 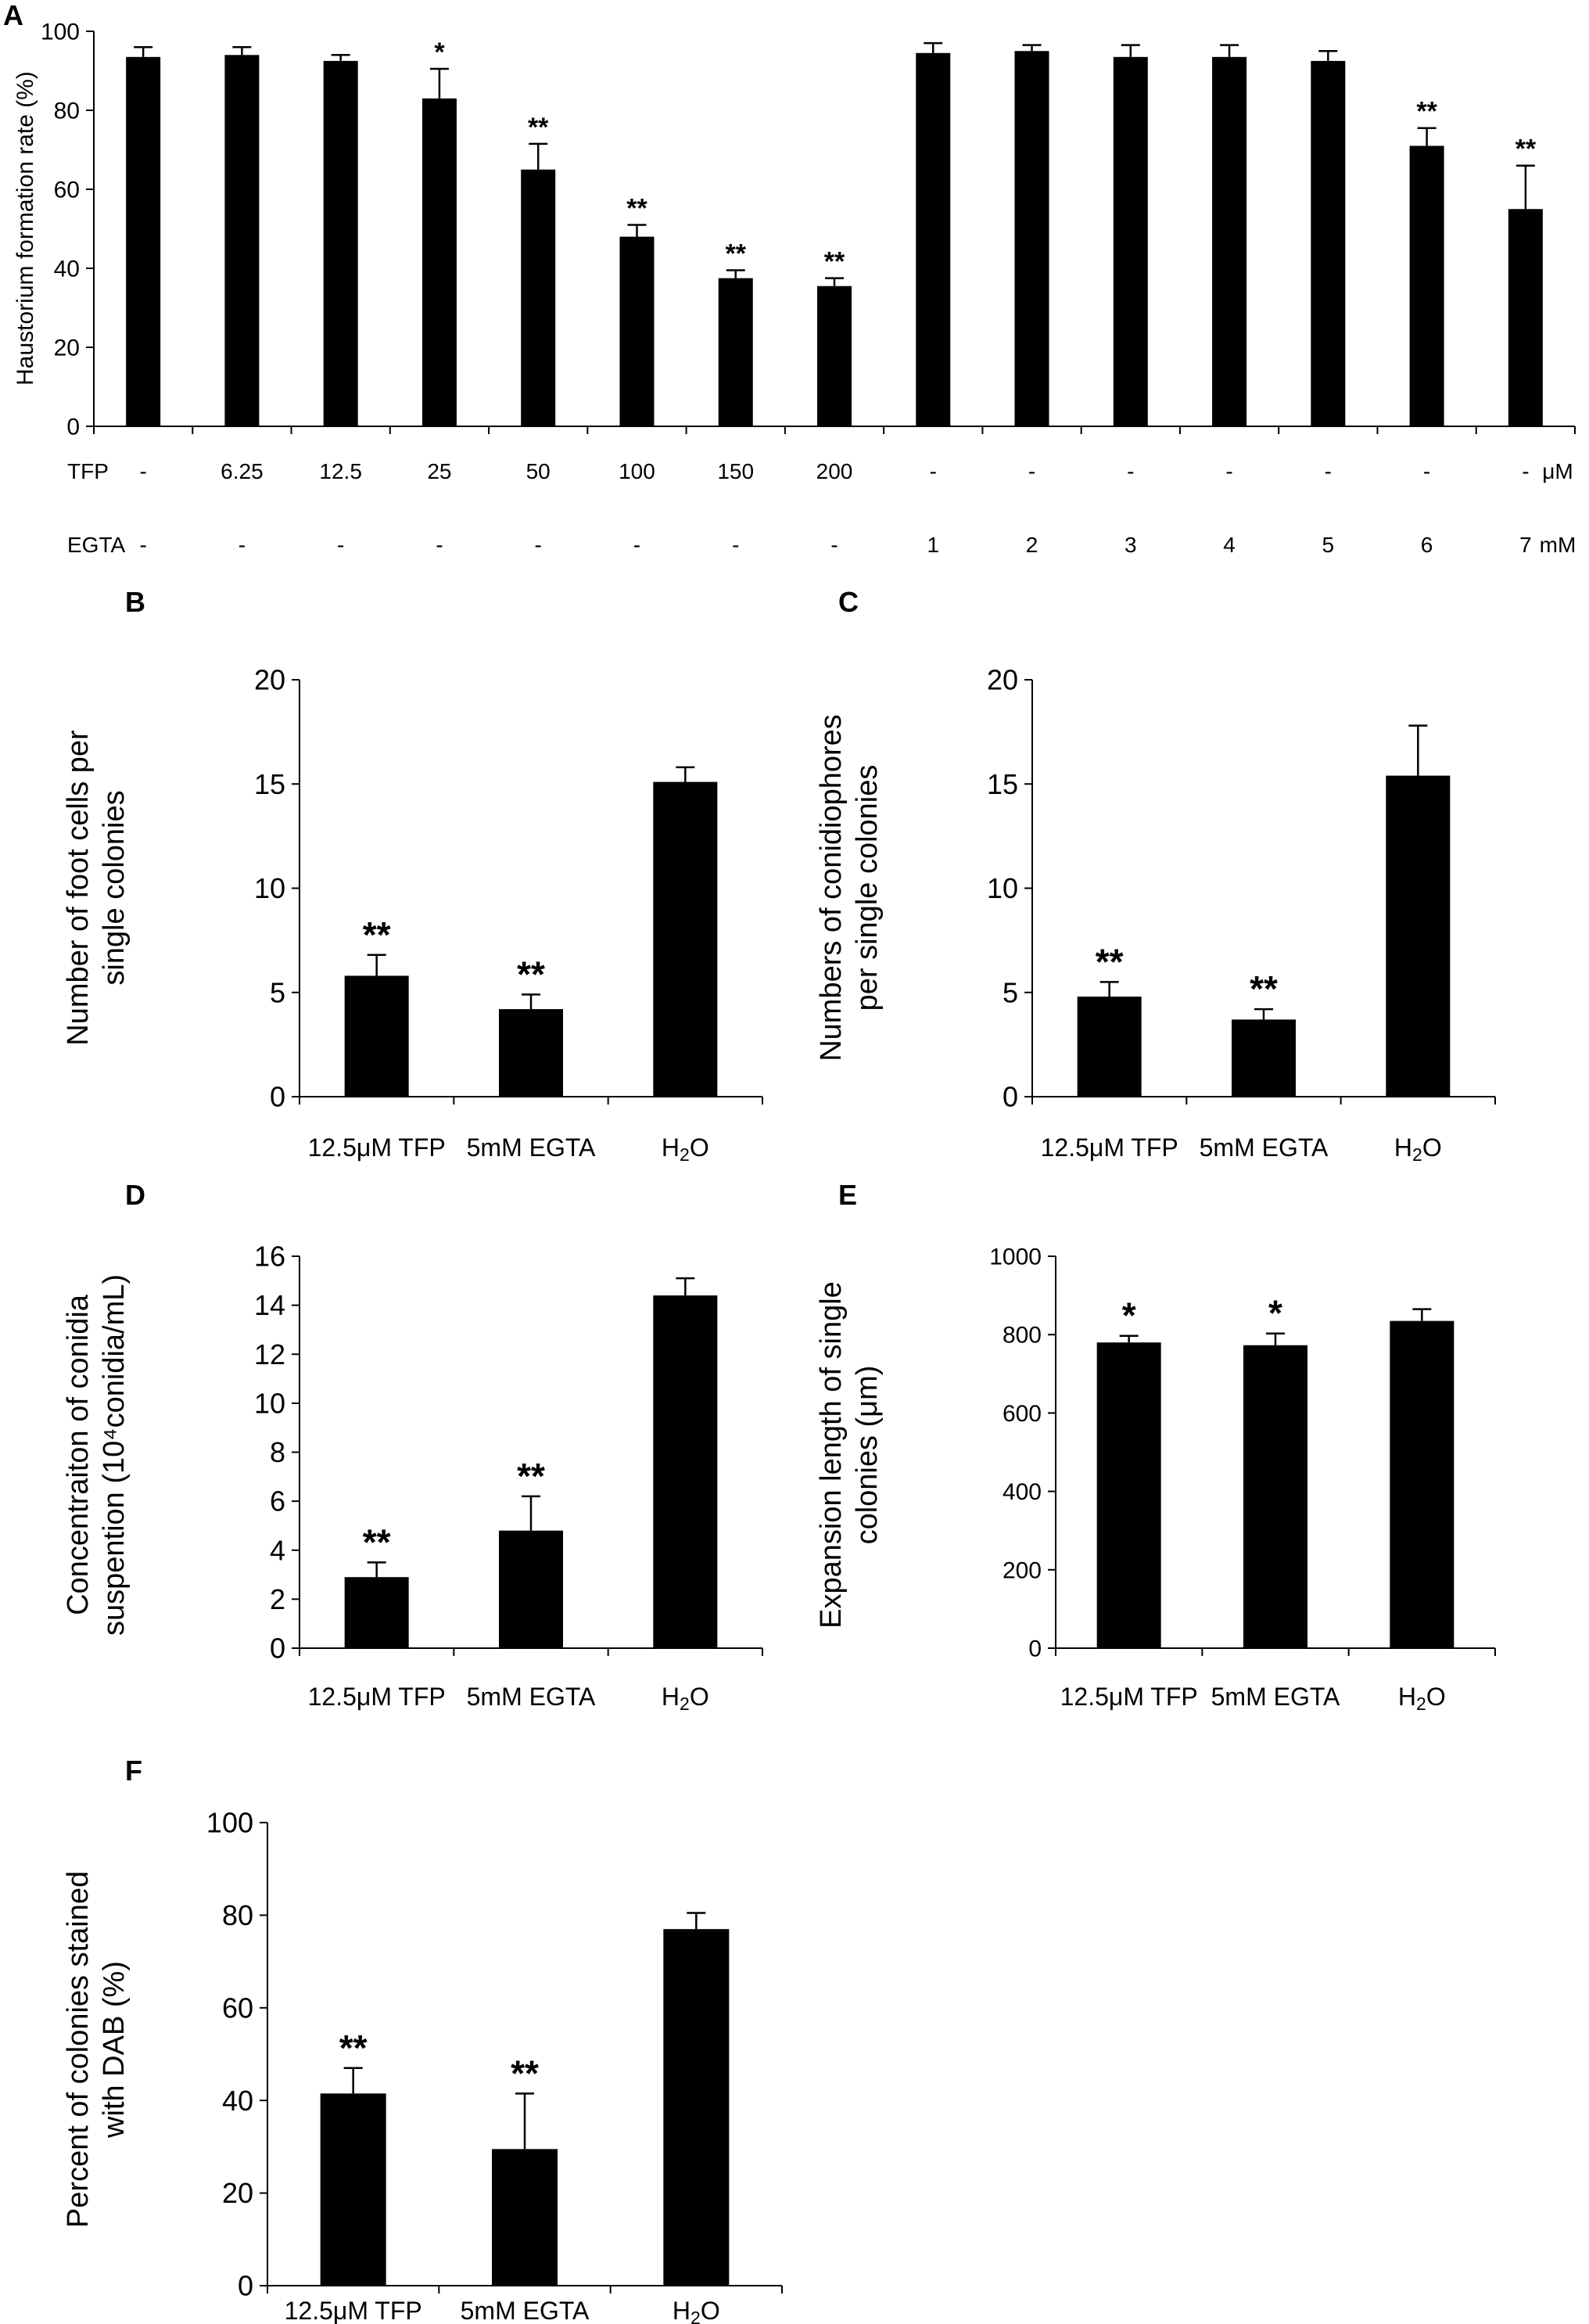 I want to click on significance-mark-8: **, so click(x=834, y=262).